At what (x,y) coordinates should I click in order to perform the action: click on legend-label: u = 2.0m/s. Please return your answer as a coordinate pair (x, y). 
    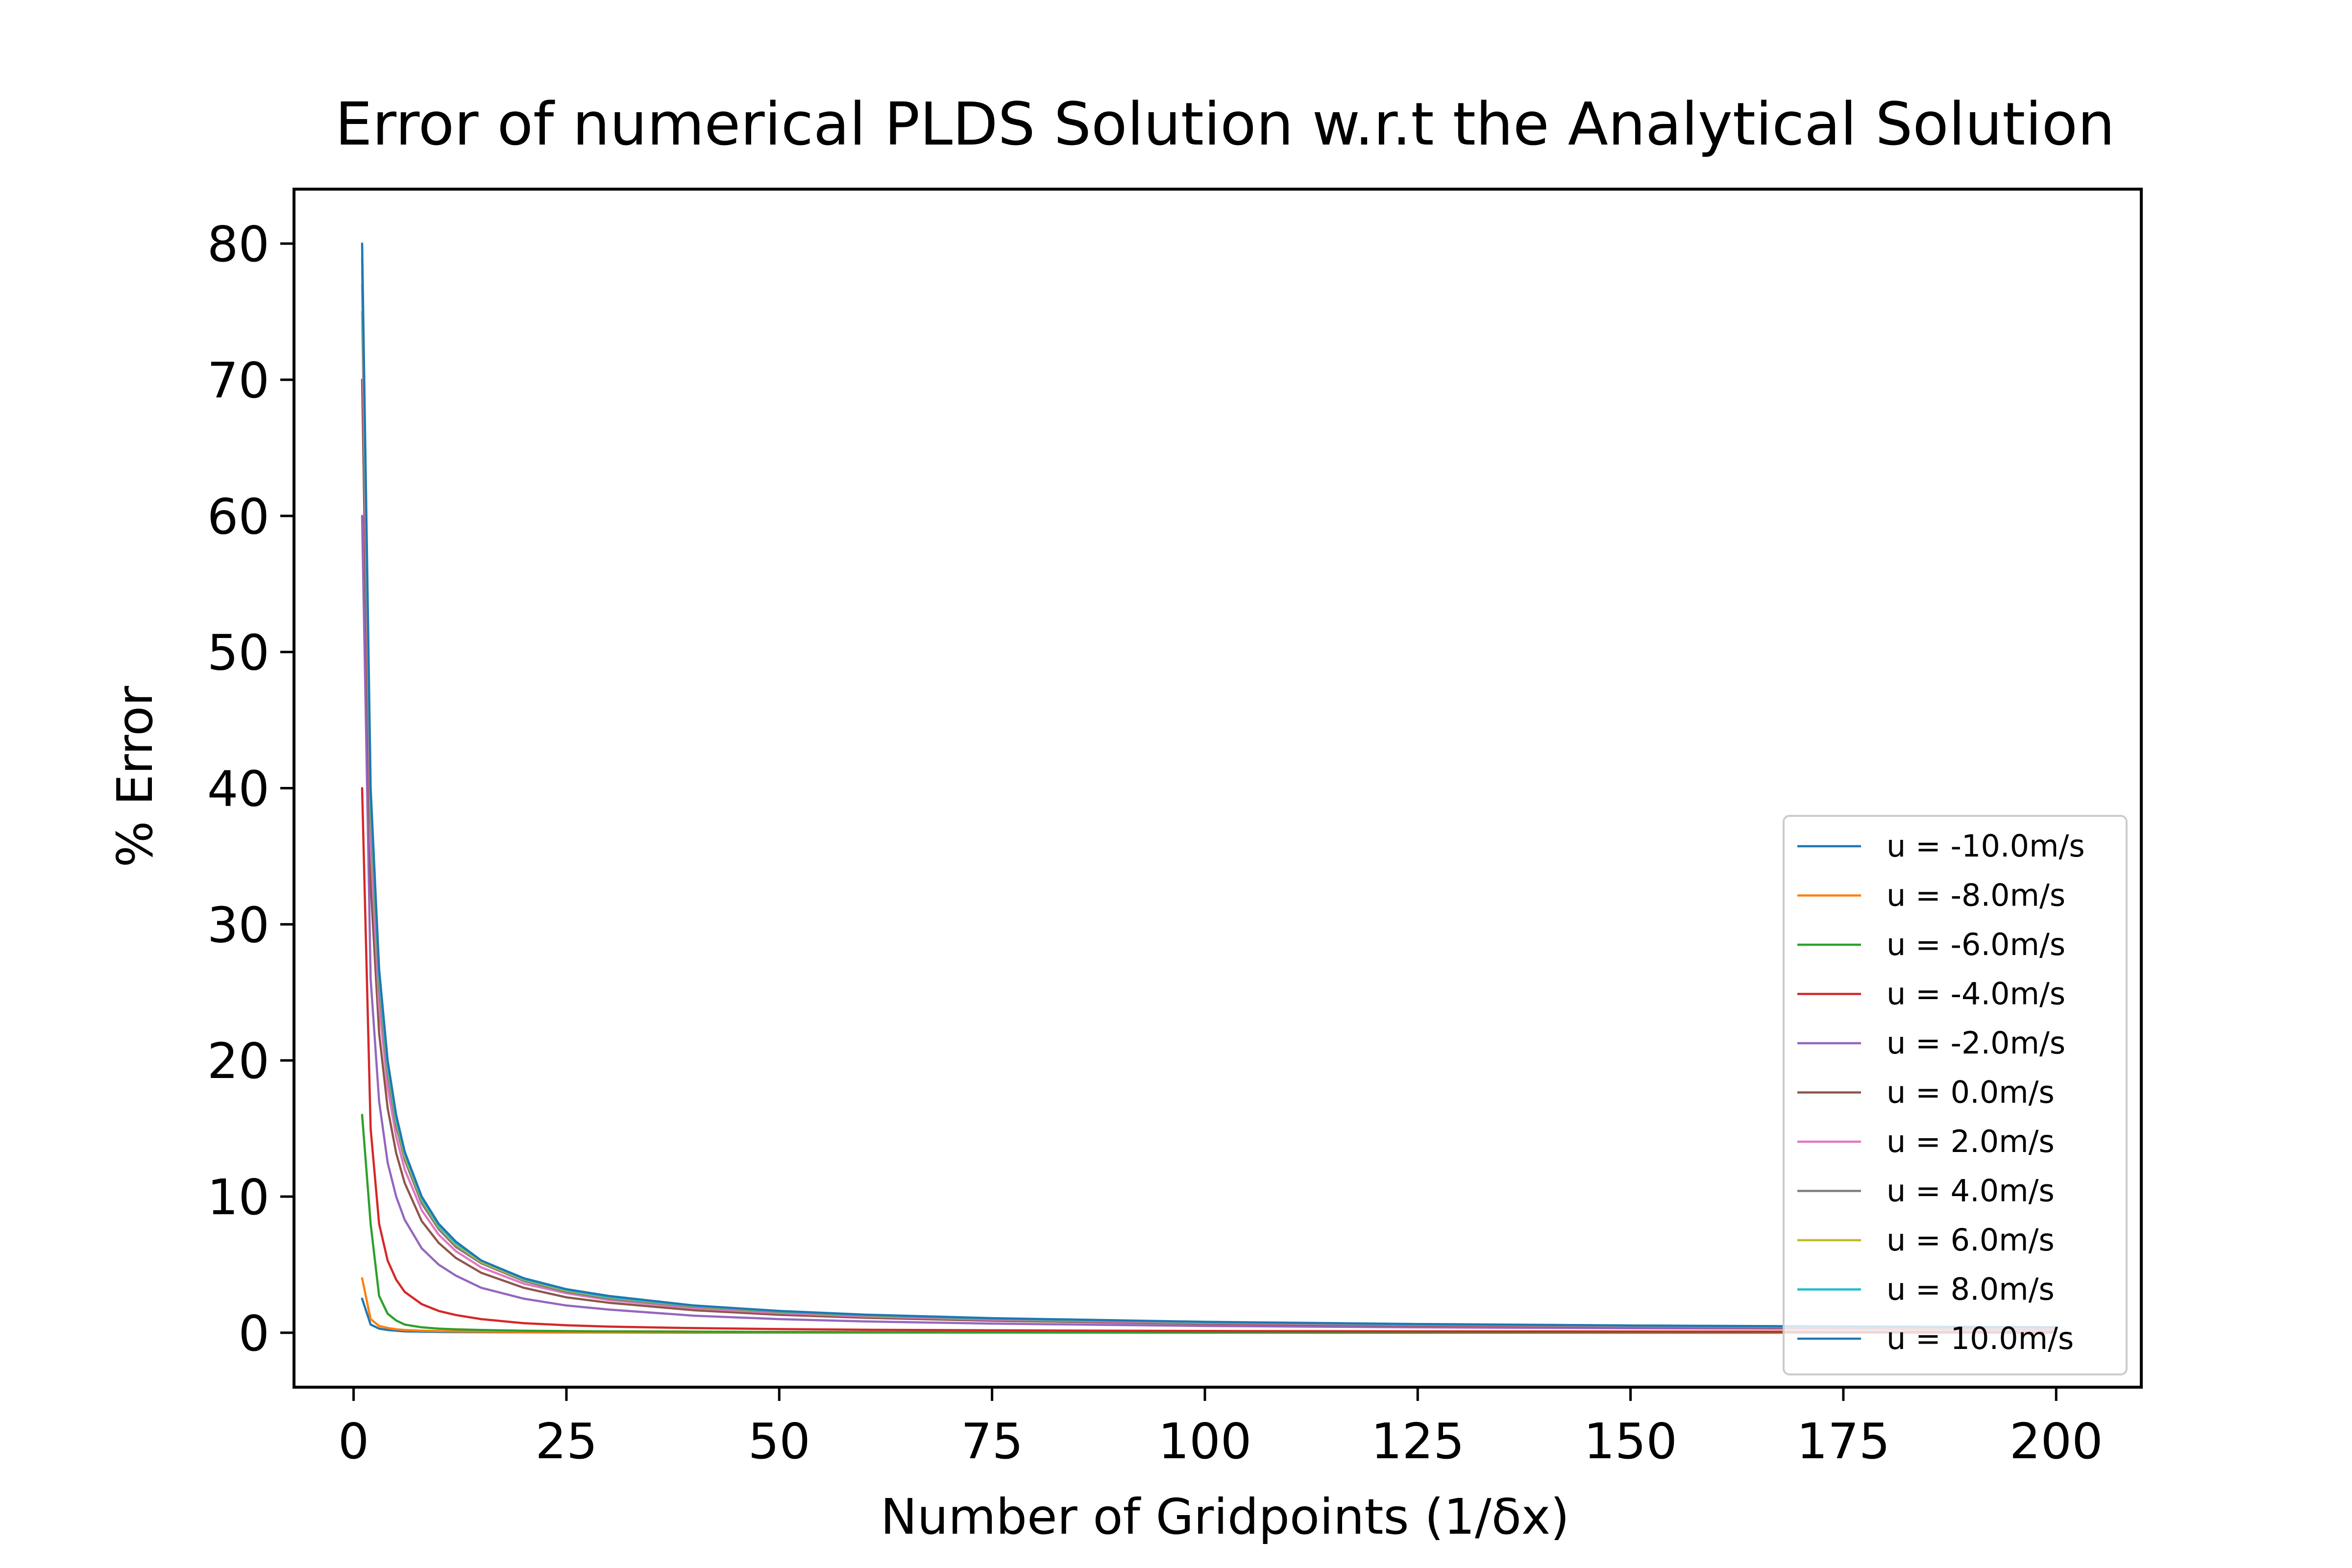
    Looking at the image, I should click on (1970, 1141).